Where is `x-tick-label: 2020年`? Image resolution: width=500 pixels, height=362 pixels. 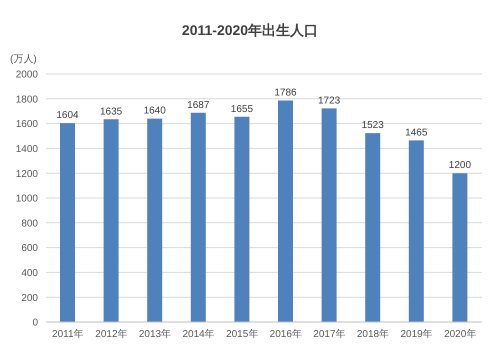
x-tick-label: 2020年 is located at coordinates (460, 334).